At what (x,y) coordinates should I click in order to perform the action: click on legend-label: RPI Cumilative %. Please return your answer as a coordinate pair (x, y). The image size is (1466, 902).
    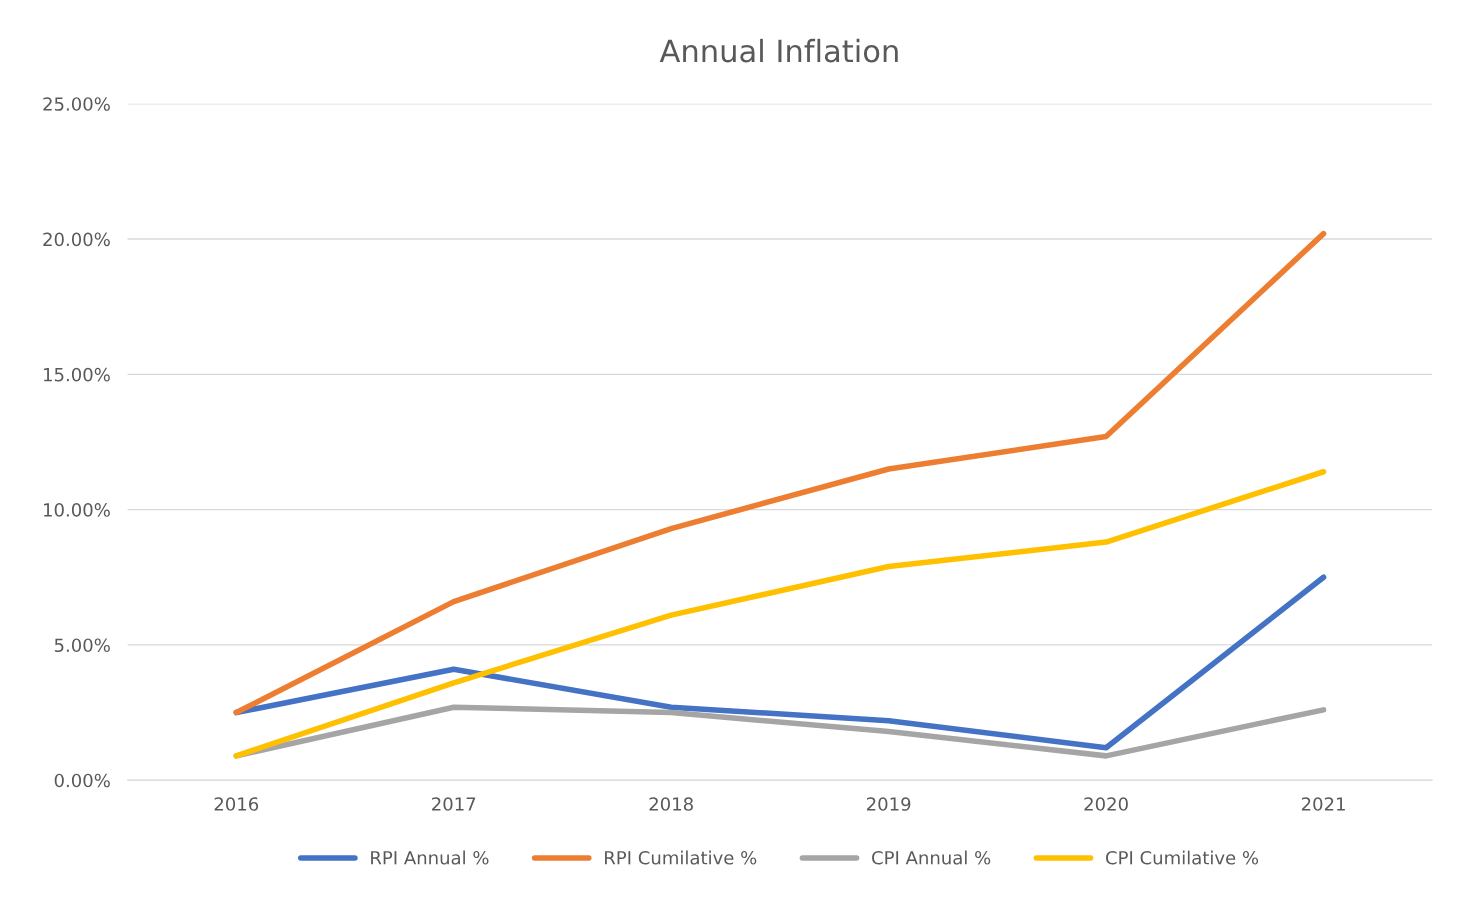
    Looking at the image, I should click on (681, 857).